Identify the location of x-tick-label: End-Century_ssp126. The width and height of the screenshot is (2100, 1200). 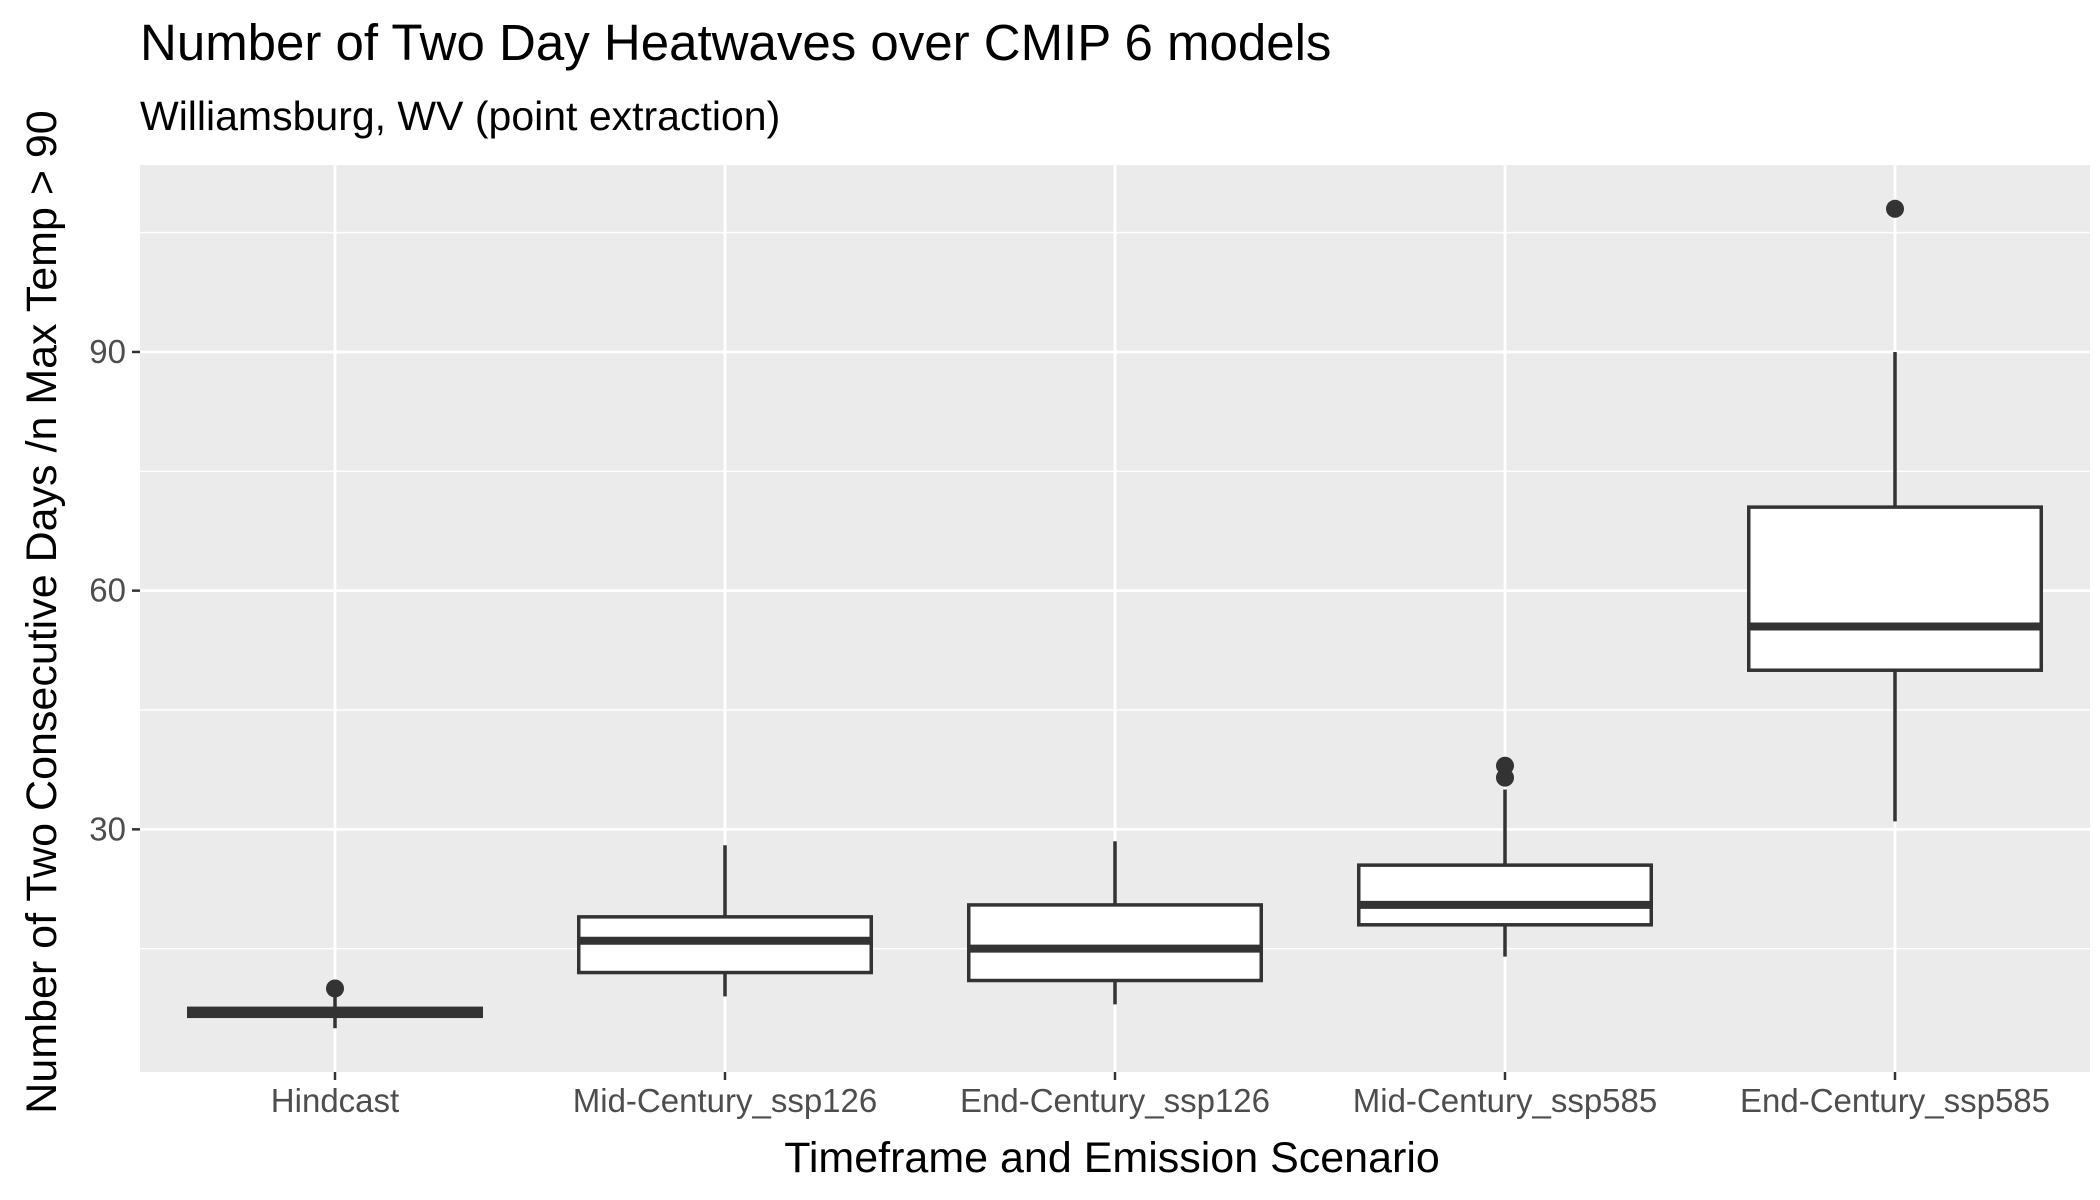
(1115, 1100).